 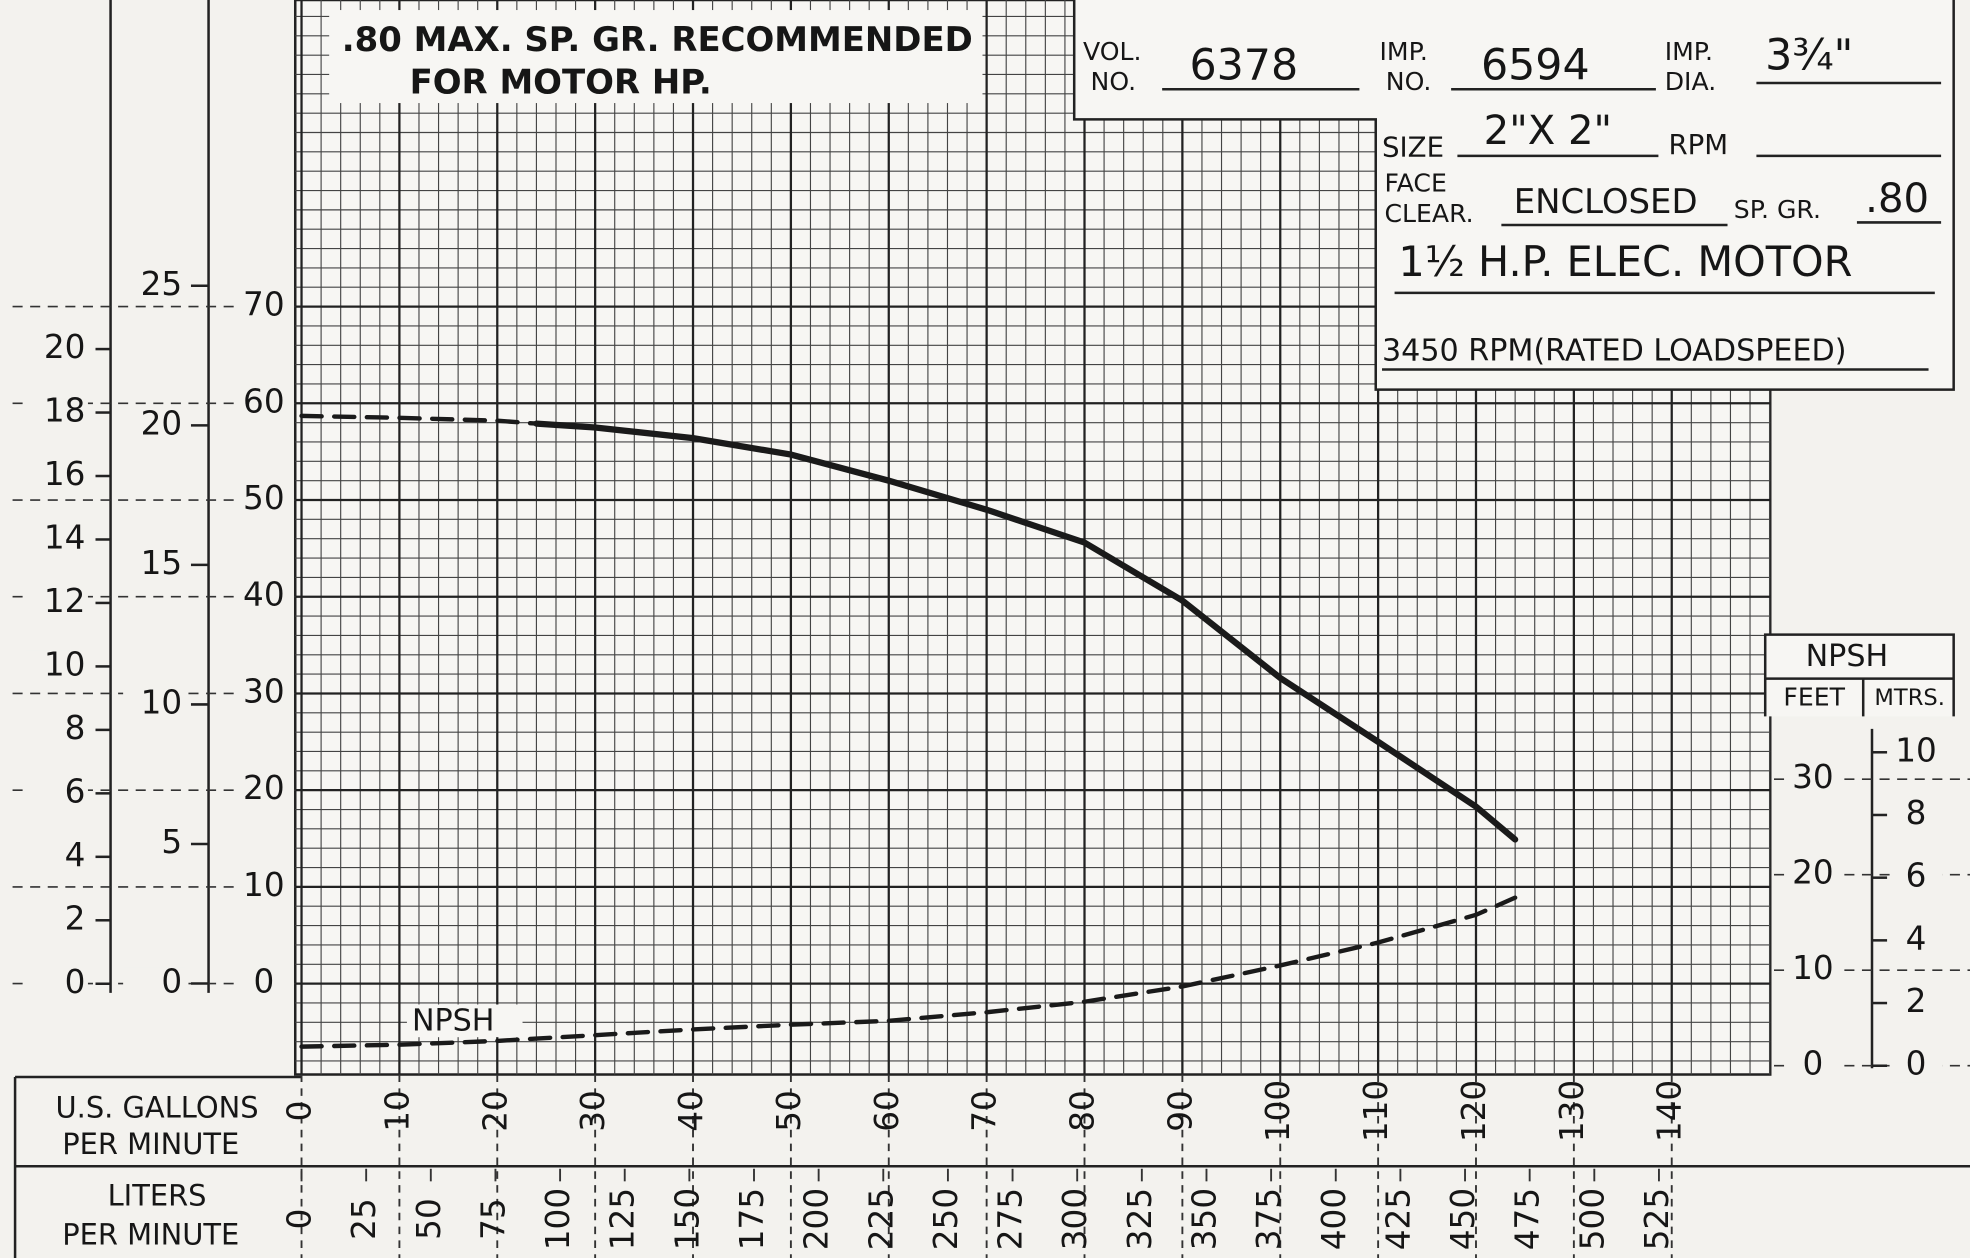 I want to click on annotation-box, so click(x=656, y=57).